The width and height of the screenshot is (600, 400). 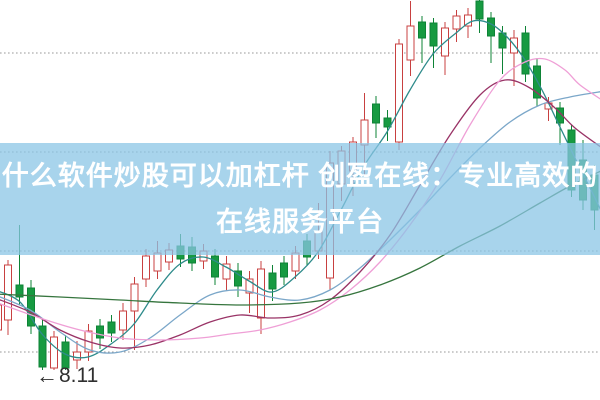 I want to click on low-price-annotation: ← 8.11, so click(x=67, y=375).